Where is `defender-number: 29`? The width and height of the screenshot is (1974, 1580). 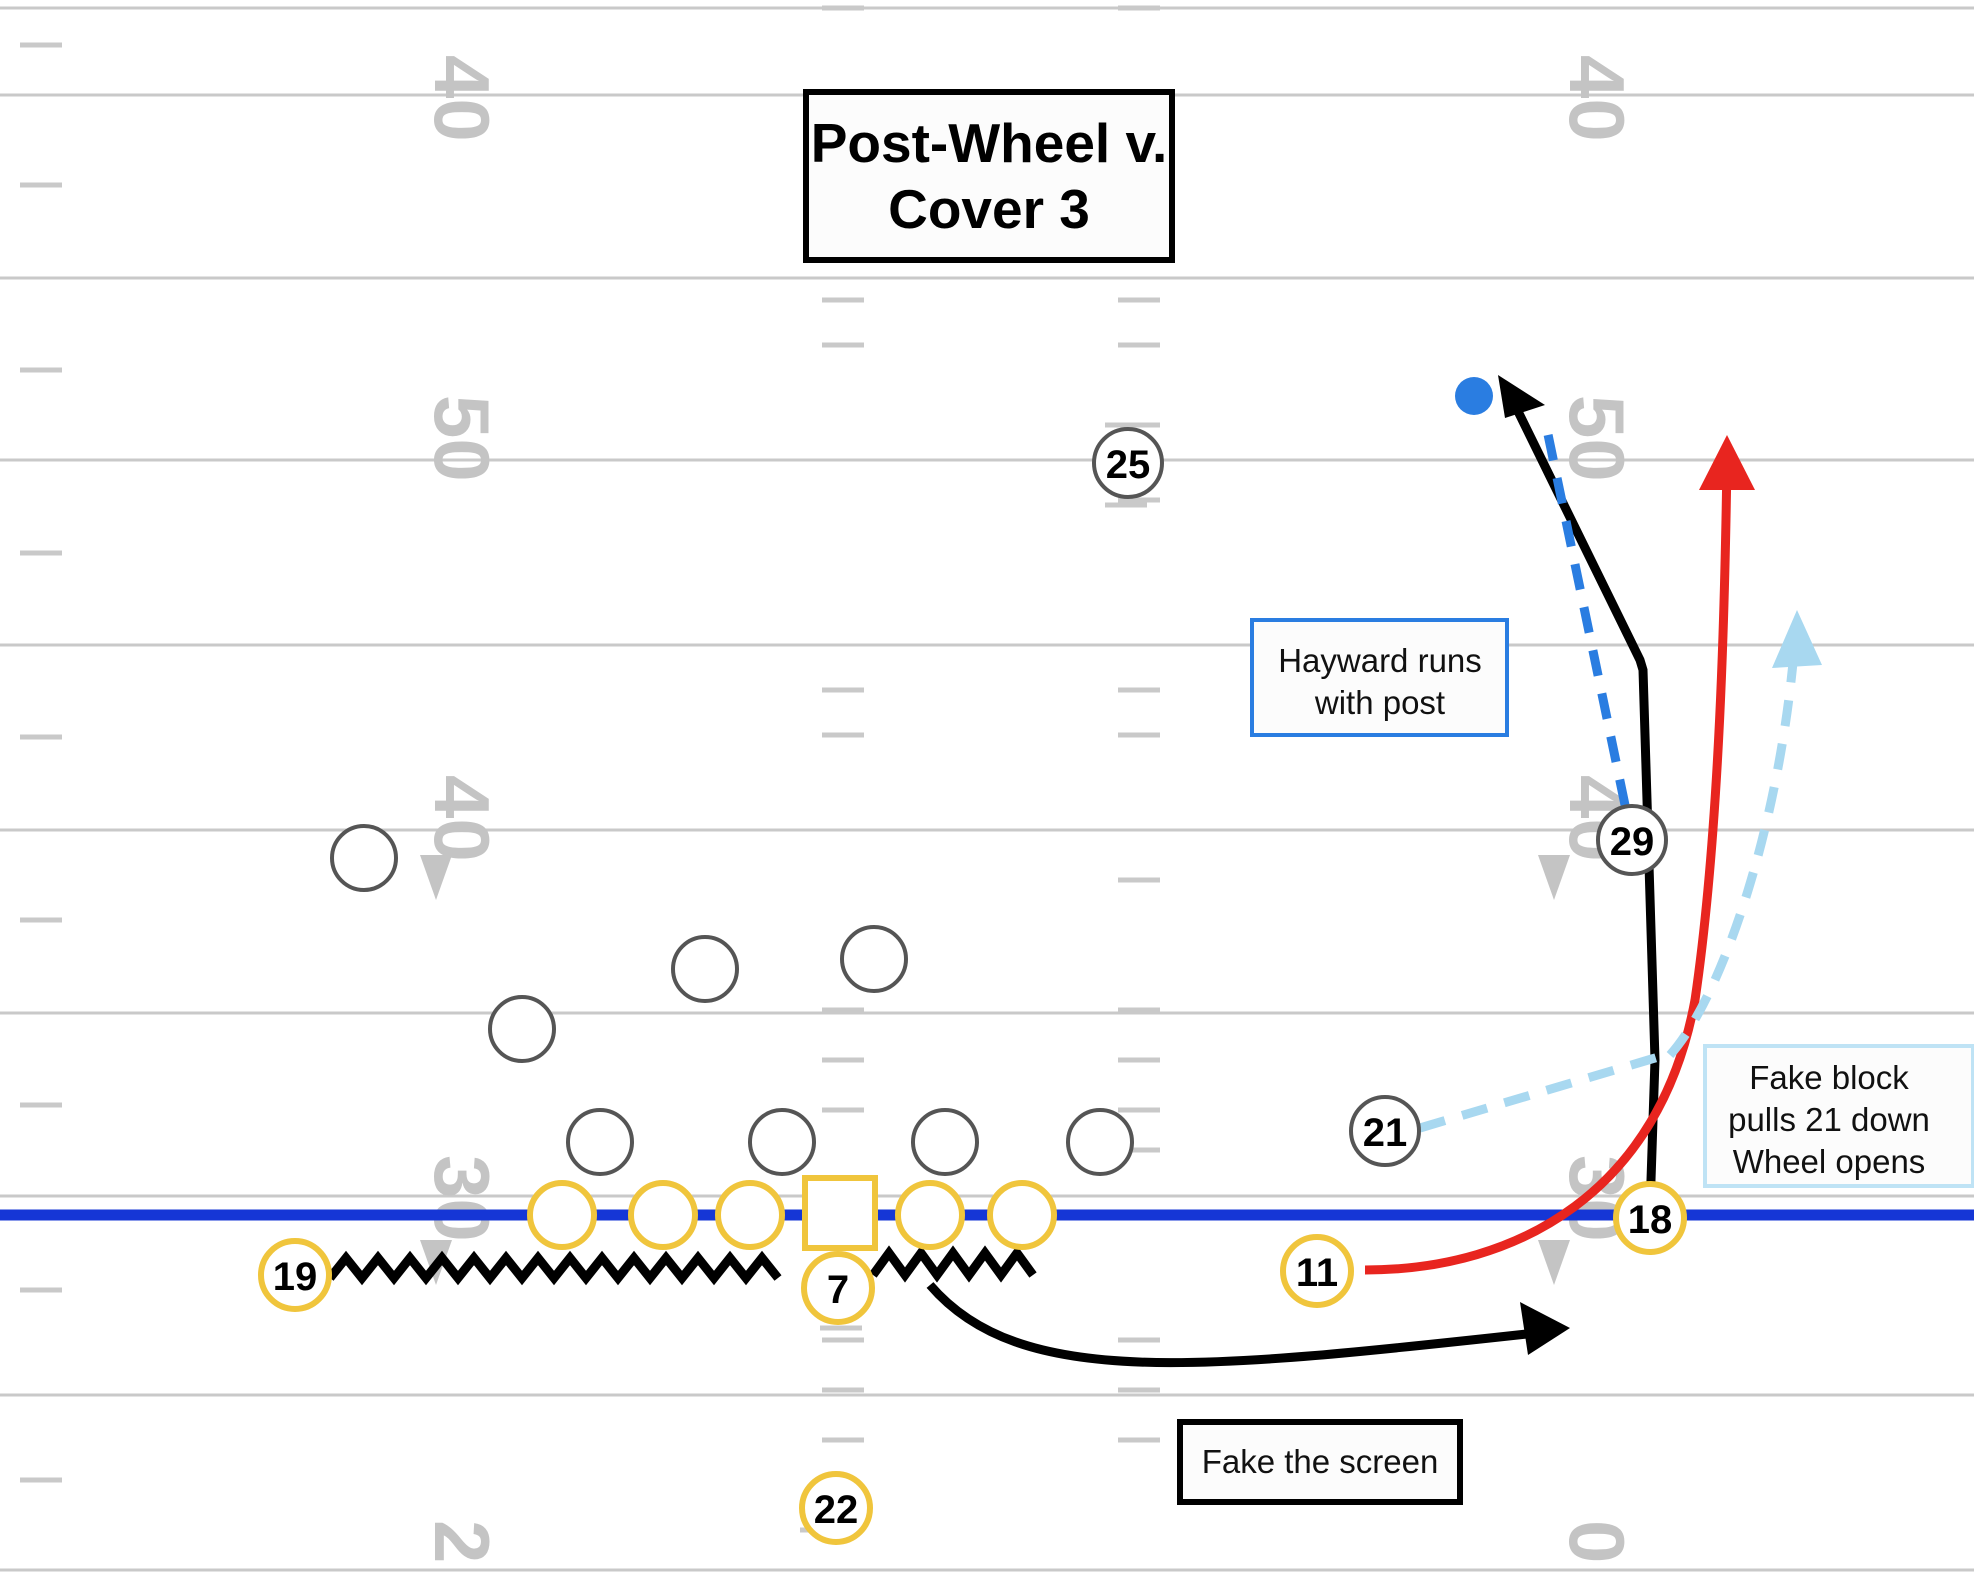 defender-number: 29 is located at coordinates (1632, 842).